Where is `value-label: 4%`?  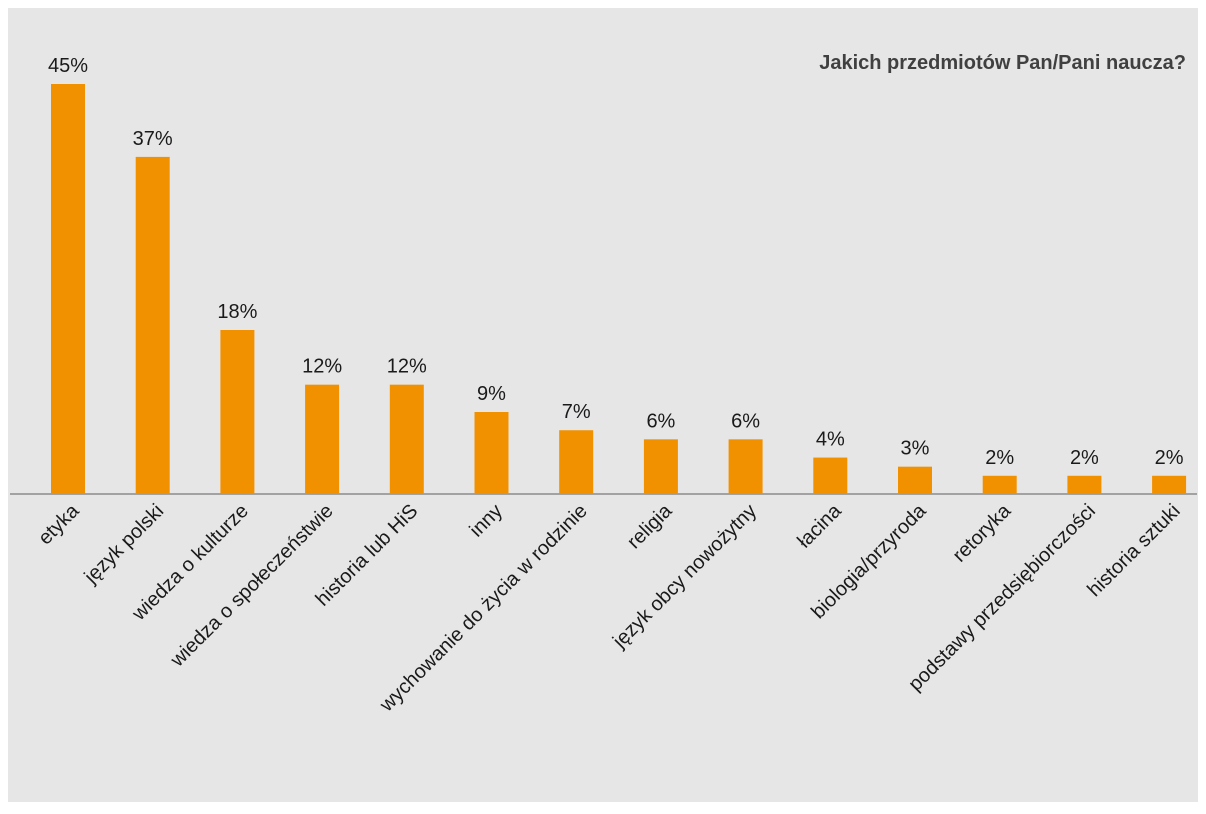 value-label: 4% is located at coordinates (830, 440).